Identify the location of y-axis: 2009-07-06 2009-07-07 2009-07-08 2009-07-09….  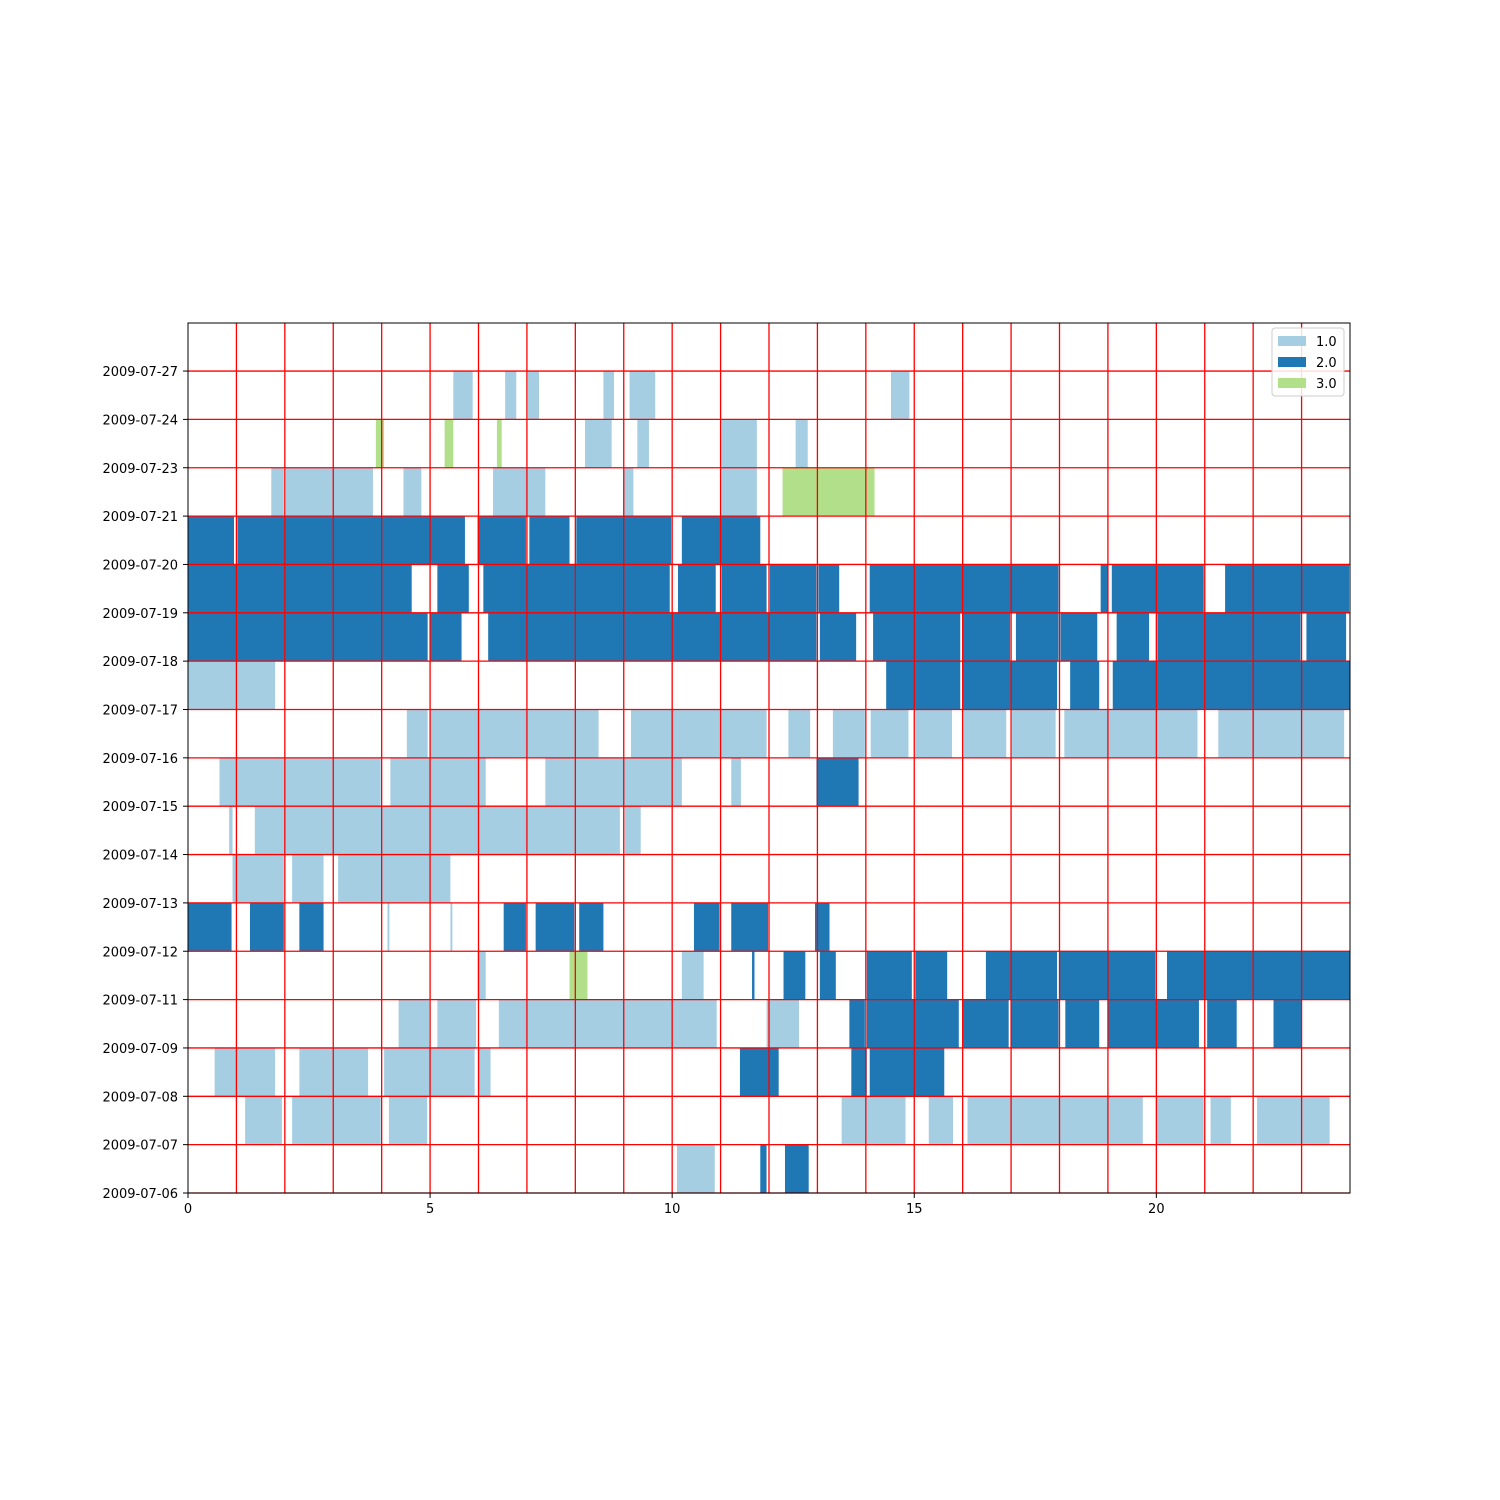
(145, 783).